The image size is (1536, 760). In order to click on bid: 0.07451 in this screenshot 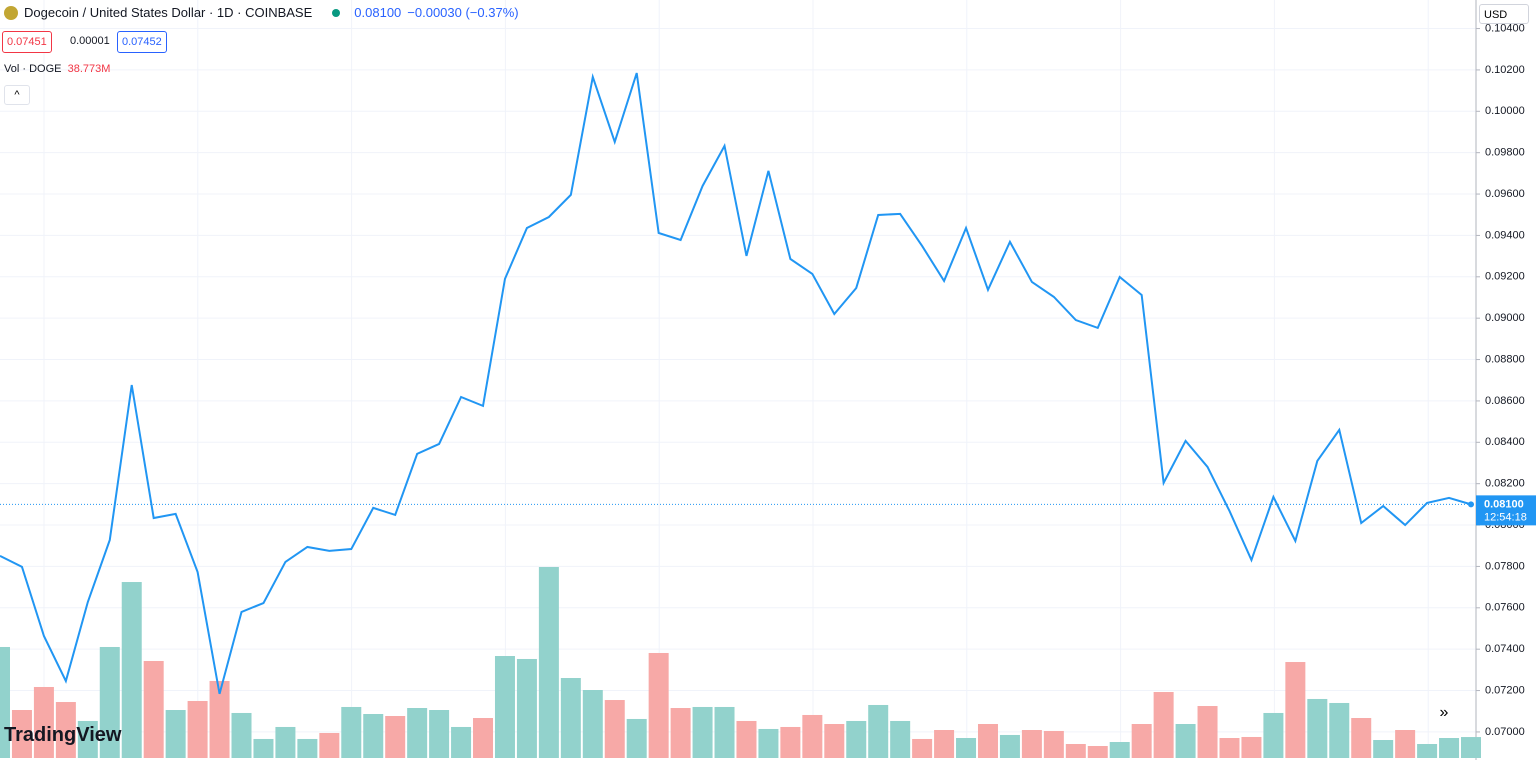, I will do `click(27, 42)`.